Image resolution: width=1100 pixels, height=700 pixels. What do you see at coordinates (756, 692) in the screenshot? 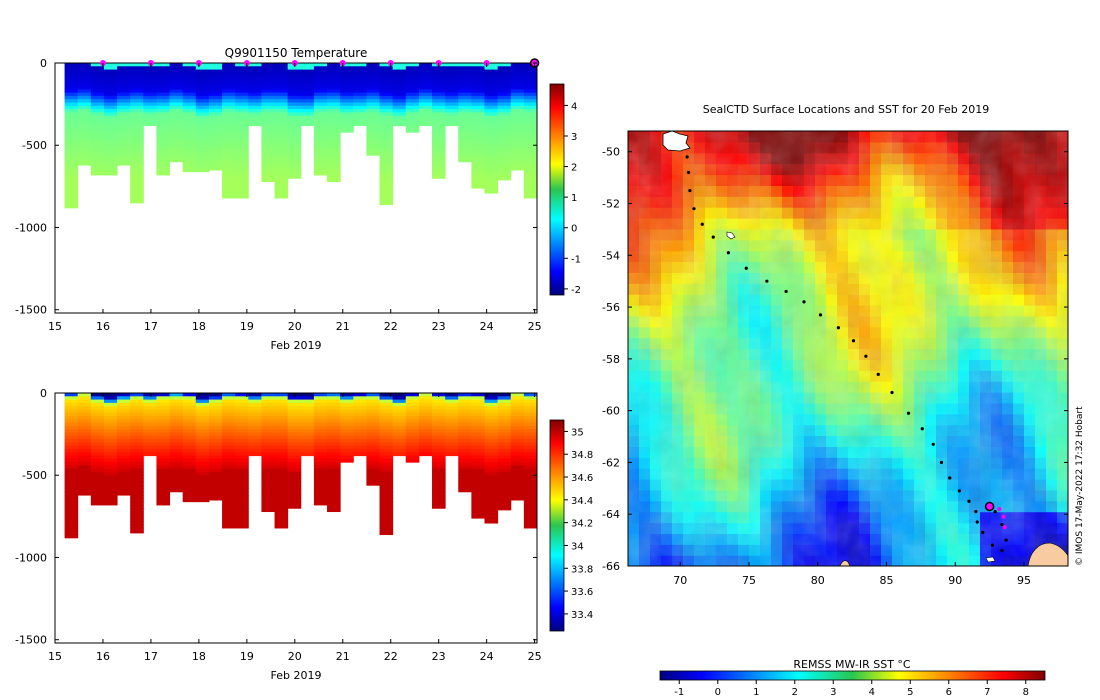
I see `map-colorbar-tick-label: 1` at bounding box center [756, 692].